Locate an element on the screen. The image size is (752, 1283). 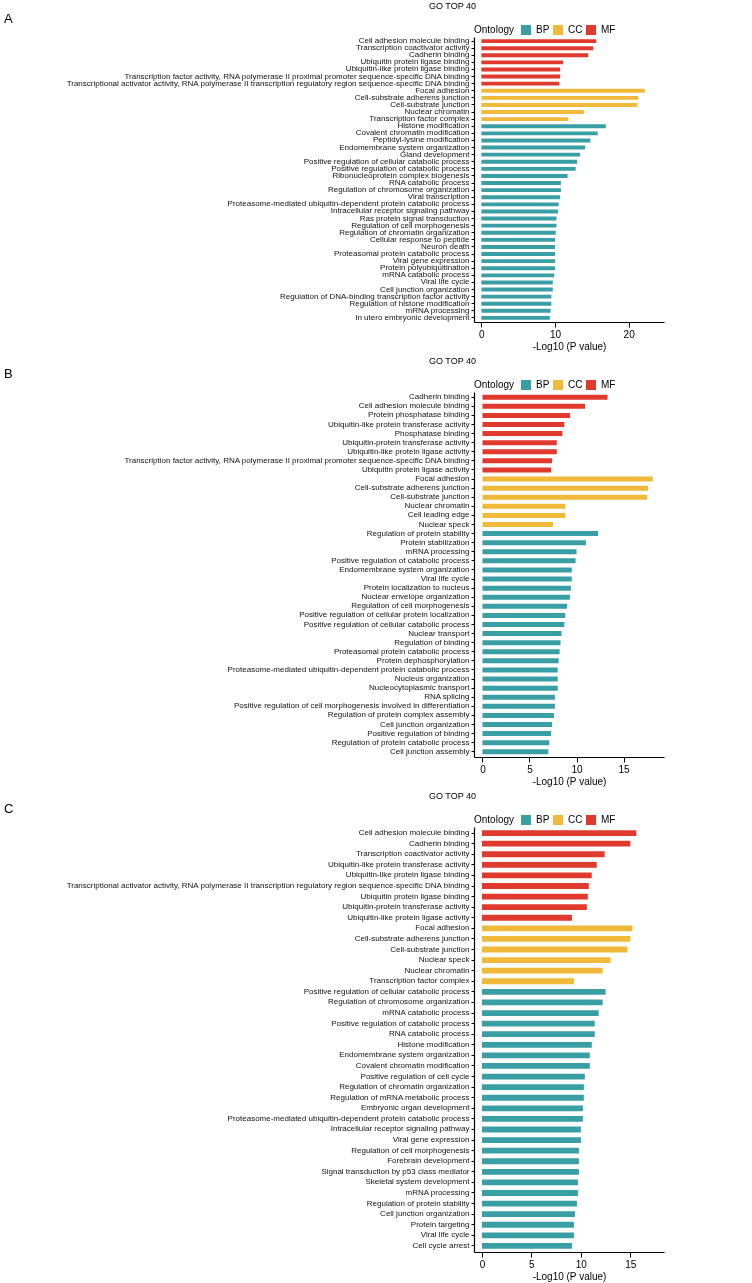
y-tick-label: Ubiquitin protein ligase activity is located at coordinates (415, 469).